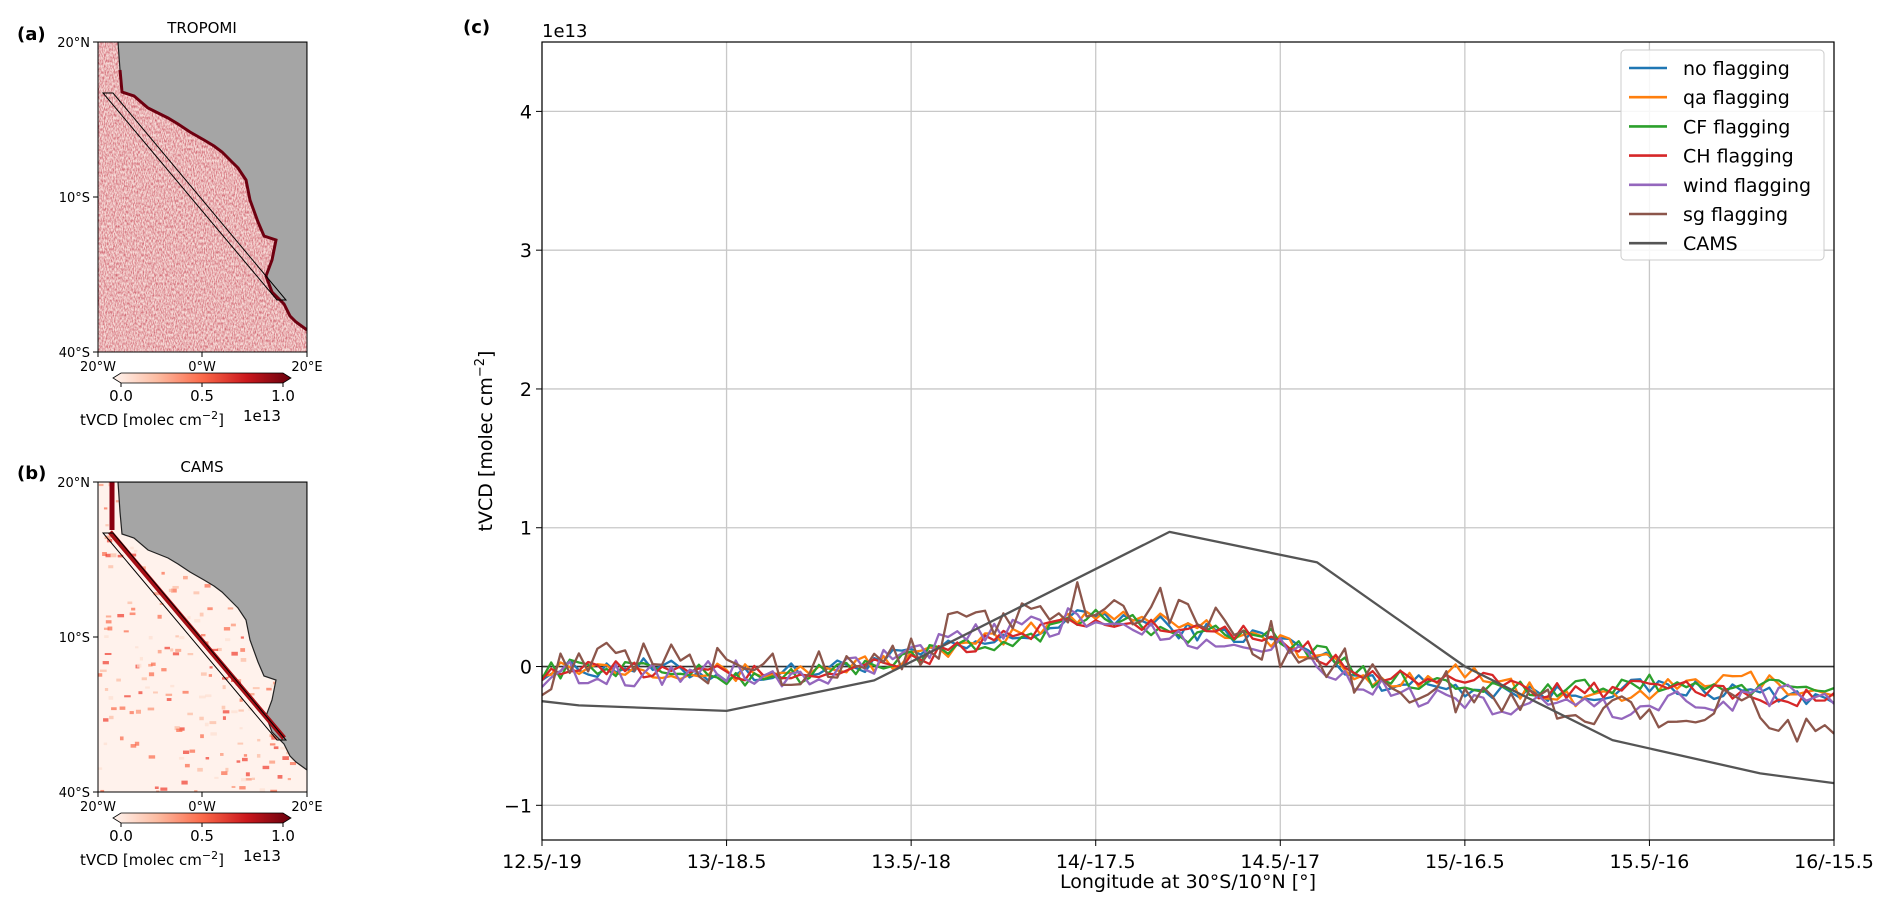 The width and height of the screenshot is (1892, 911). What do you see at coordinates (526, 529) in the screenshot?
I see `y-tick-label: 1` at bounding box center [526, 529].